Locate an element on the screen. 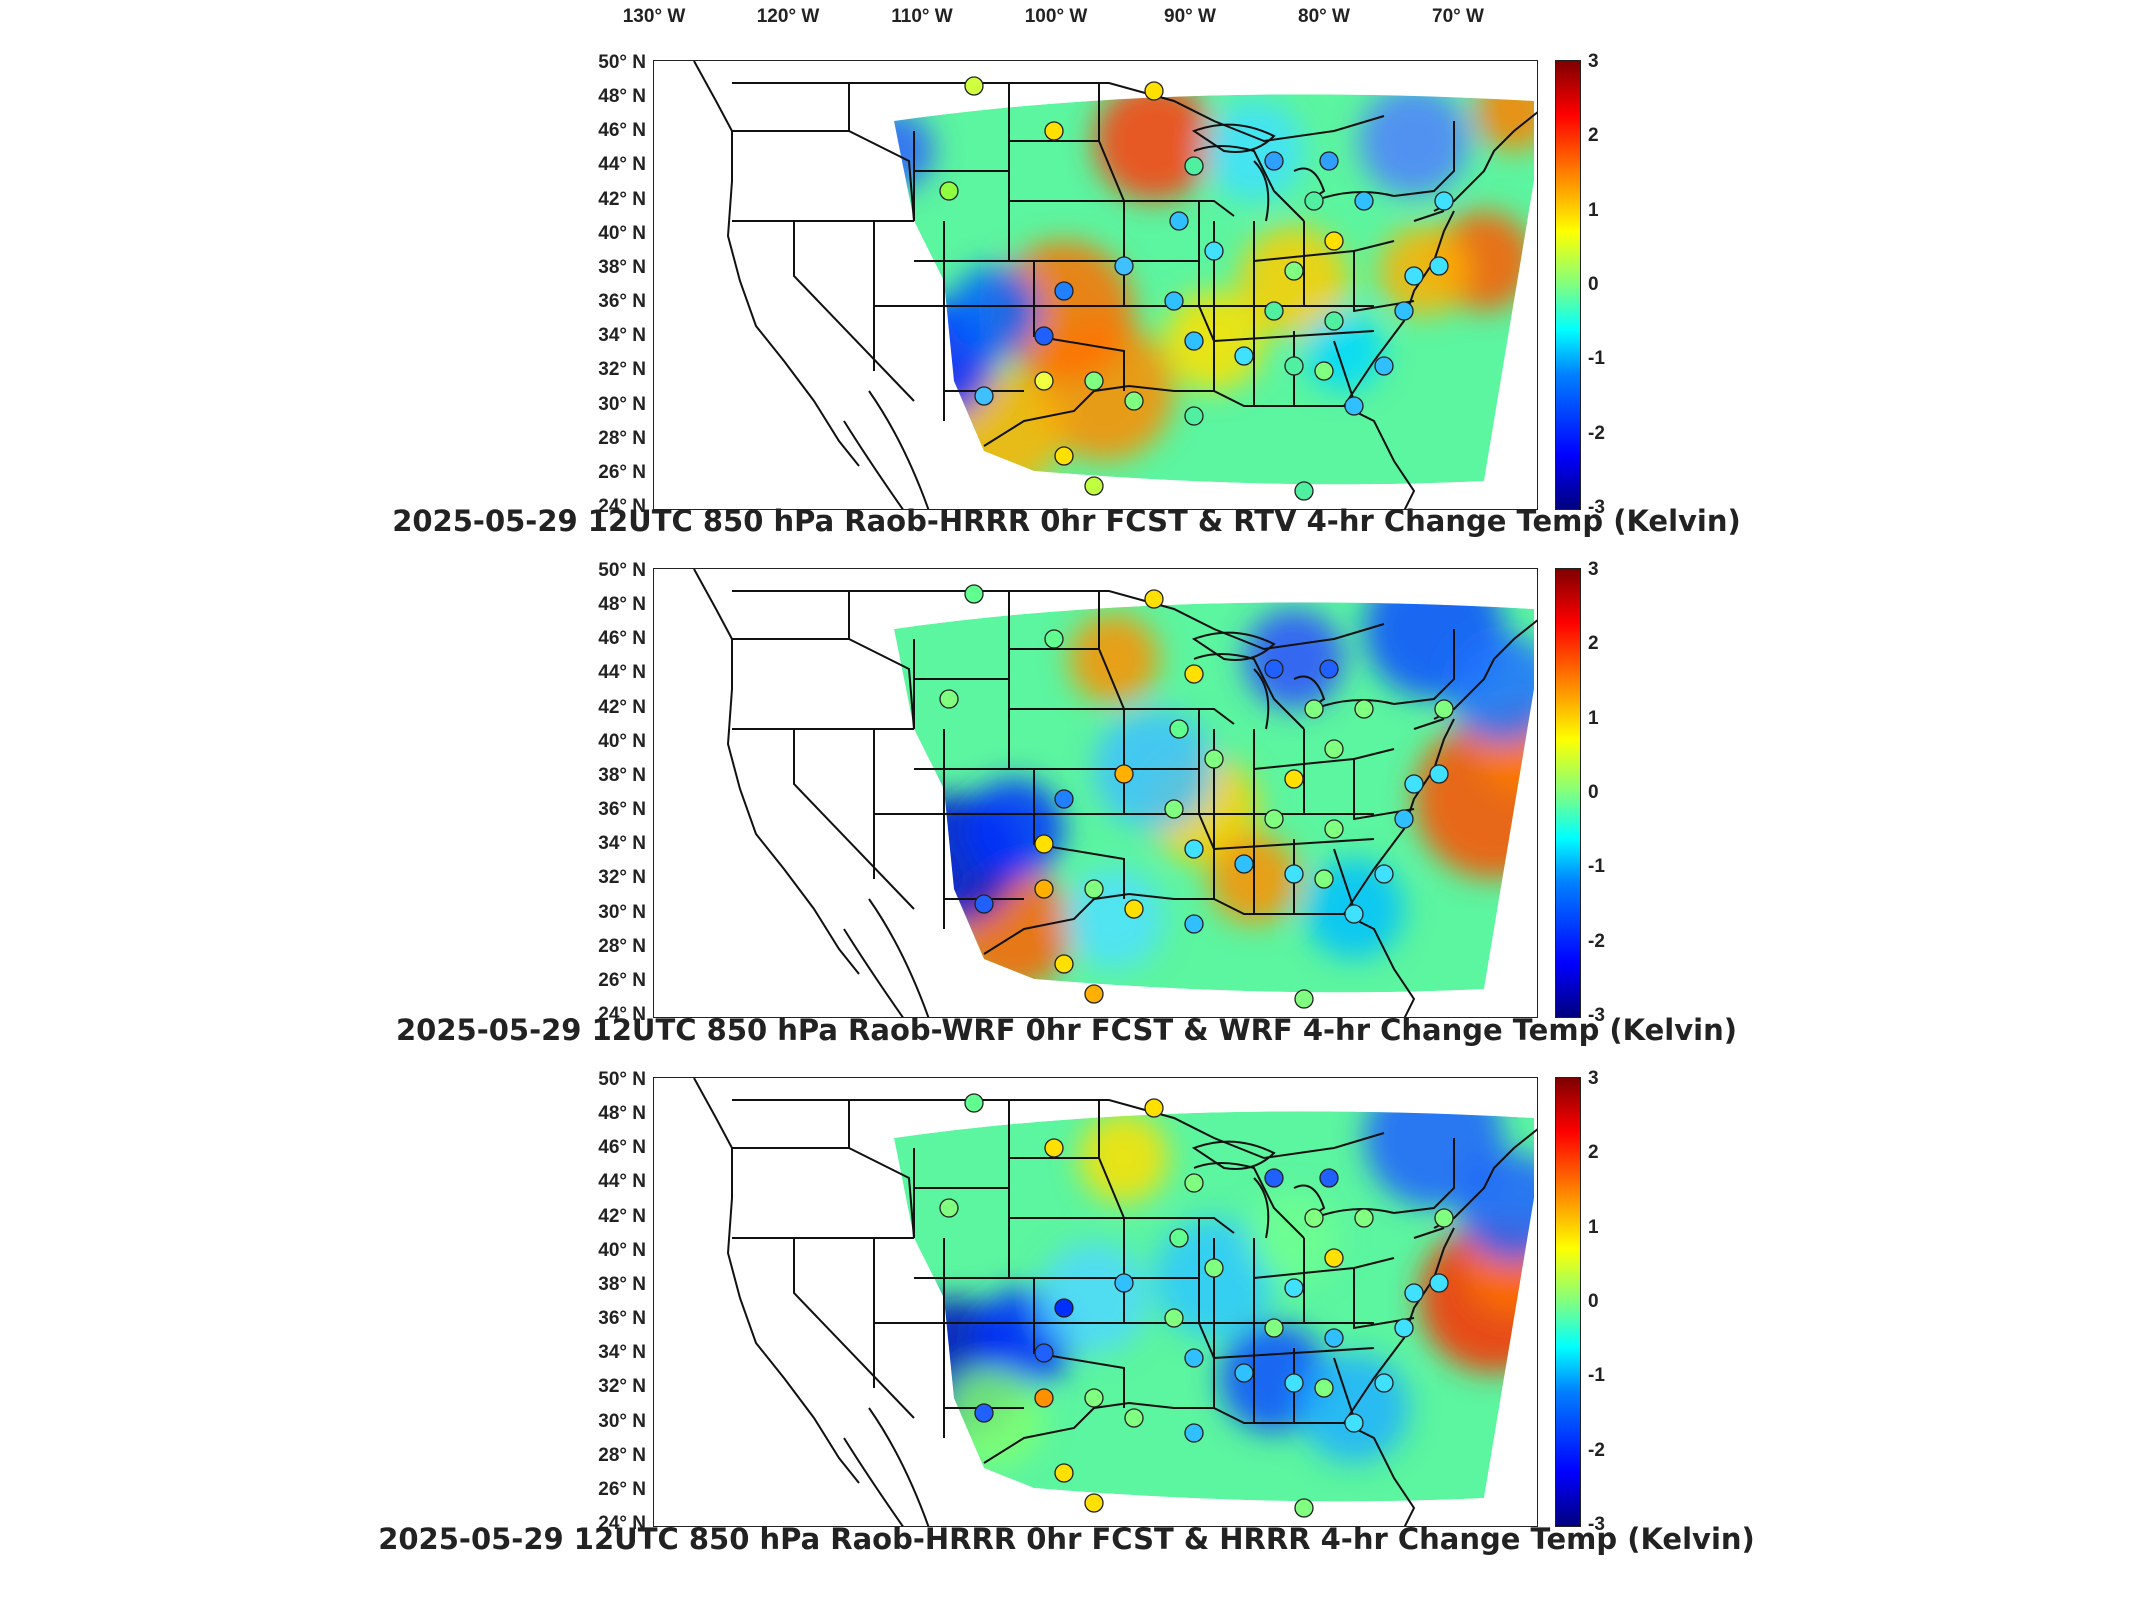  latitude-label: 46° N is located at coordinates (622, 639).